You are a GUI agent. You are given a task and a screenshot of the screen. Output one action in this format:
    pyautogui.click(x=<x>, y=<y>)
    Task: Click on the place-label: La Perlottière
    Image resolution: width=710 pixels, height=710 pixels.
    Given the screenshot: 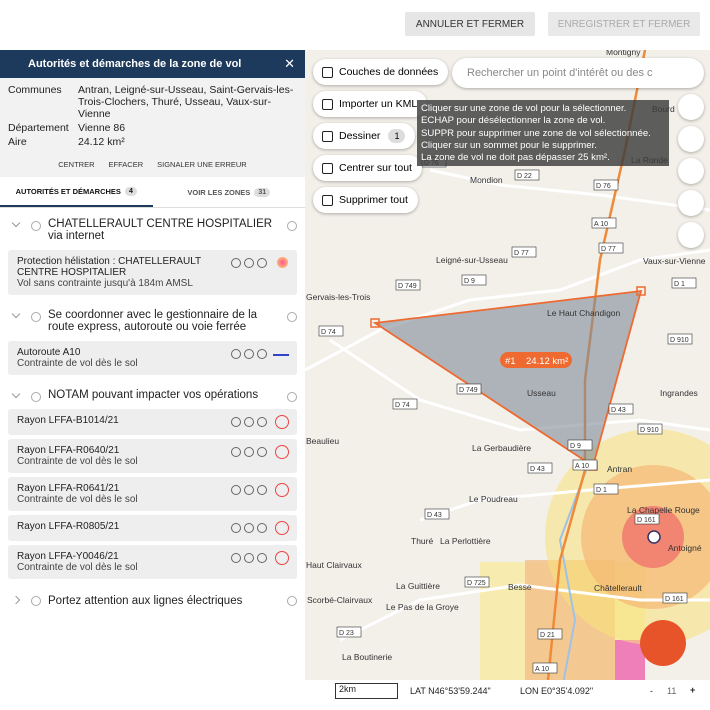 What is the action you would take?
    pyautogui.click(x=465, y=541)
    